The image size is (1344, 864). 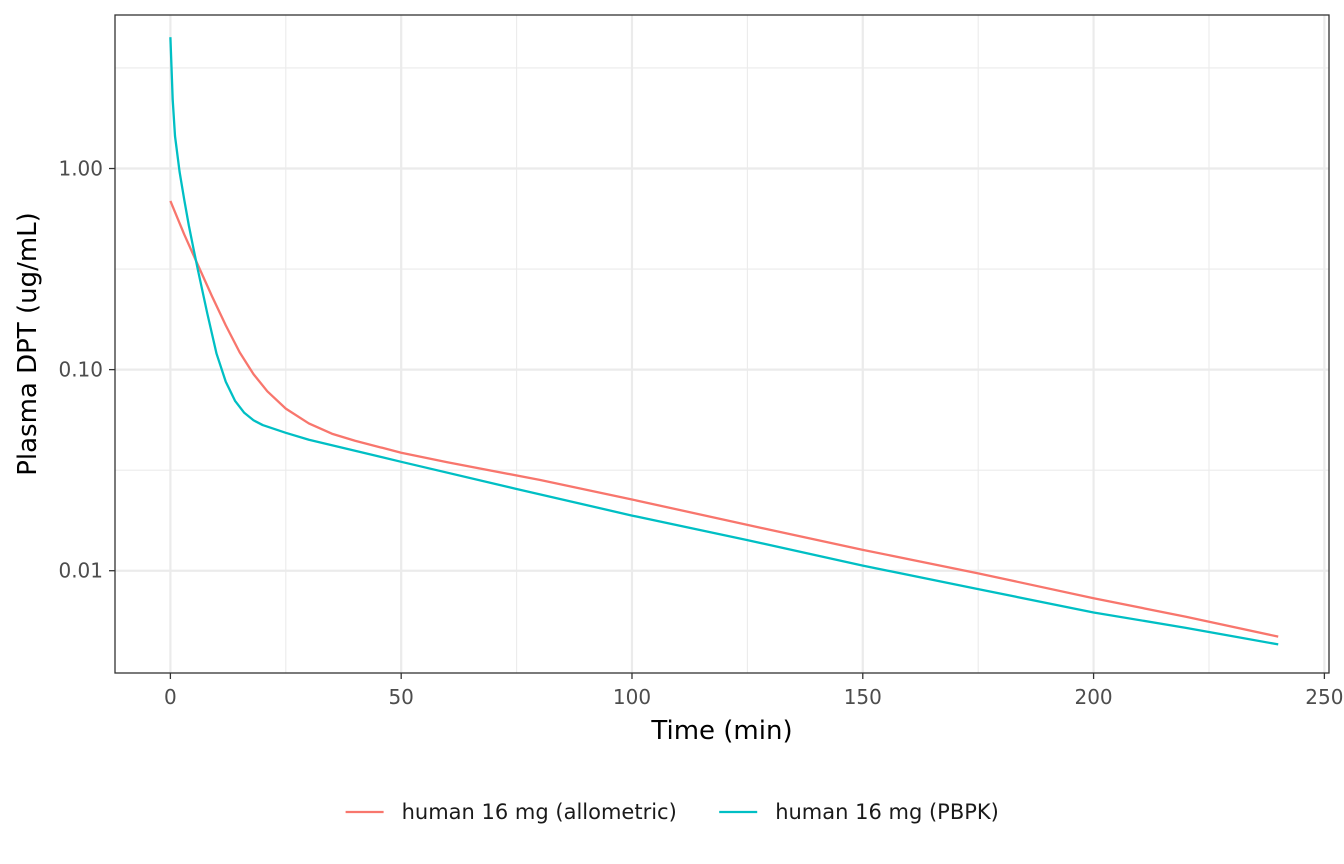 I want to click on y-tick-label: 0.01, so click(x=80, y=571).